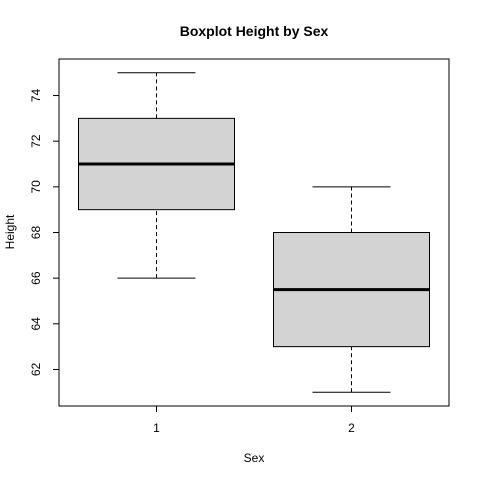 The height and width of the screenshot is (480, 480). Describe the element at coordinates (254, 31) in the screenshot. I see `chart-title: Boxplot Height by Sex` at that location.